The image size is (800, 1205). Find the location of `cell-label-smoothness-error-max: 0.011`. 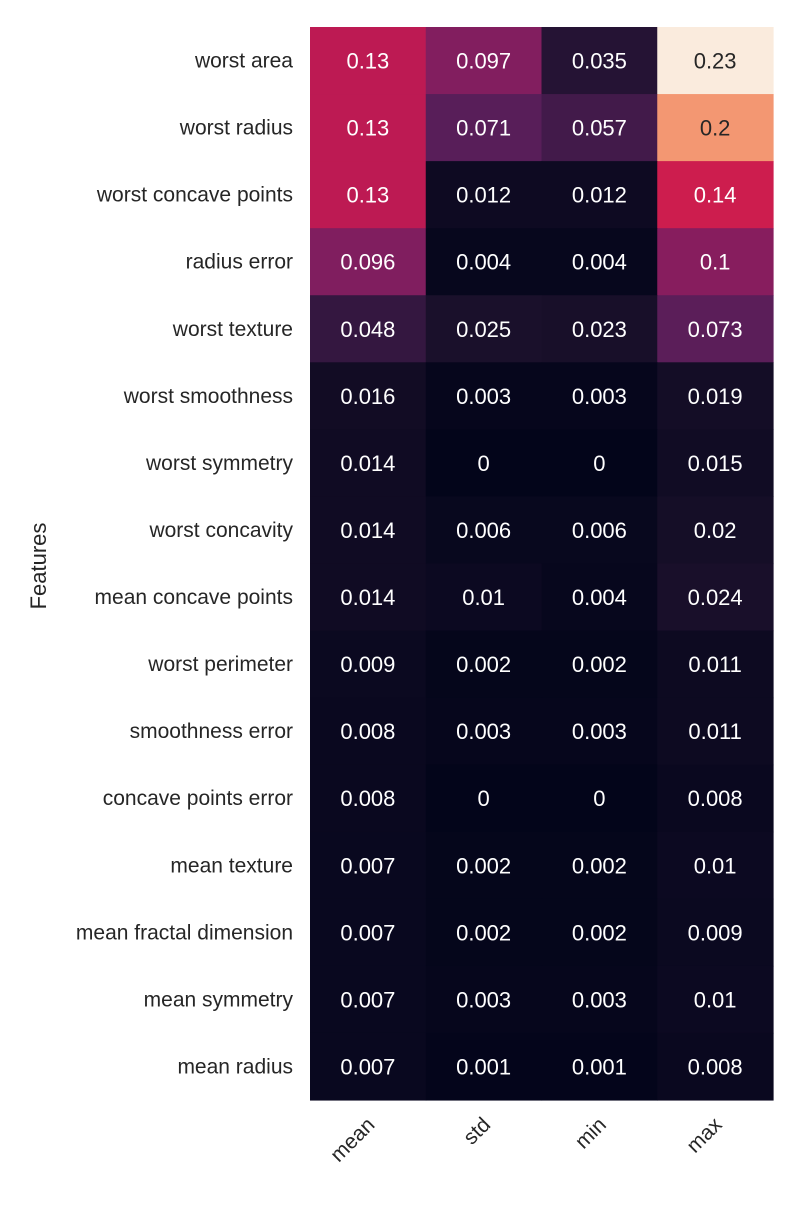

cell-label-smoothness-error-max: 0.011 is located at coordinates (714, 731).